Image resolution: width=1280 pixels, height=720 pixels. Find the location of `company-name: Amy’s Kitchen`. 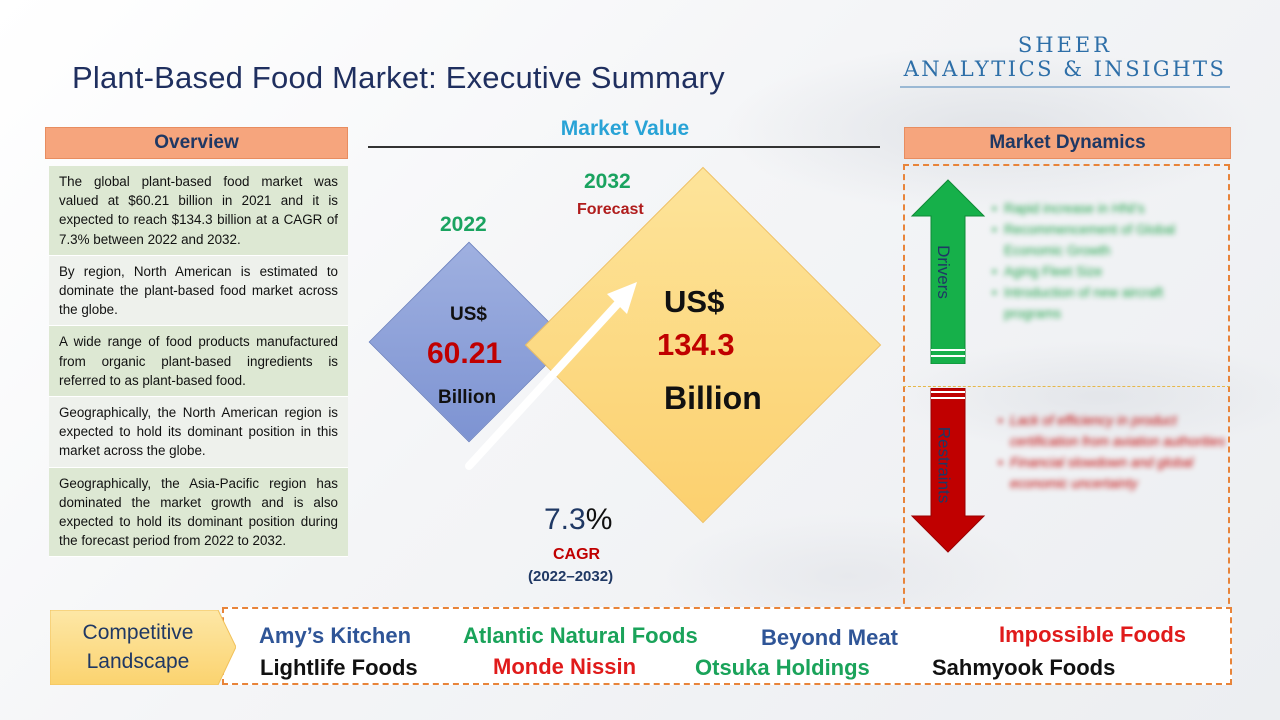

company-name: Amy’s Kitchen is located at coordinates (335, 635).